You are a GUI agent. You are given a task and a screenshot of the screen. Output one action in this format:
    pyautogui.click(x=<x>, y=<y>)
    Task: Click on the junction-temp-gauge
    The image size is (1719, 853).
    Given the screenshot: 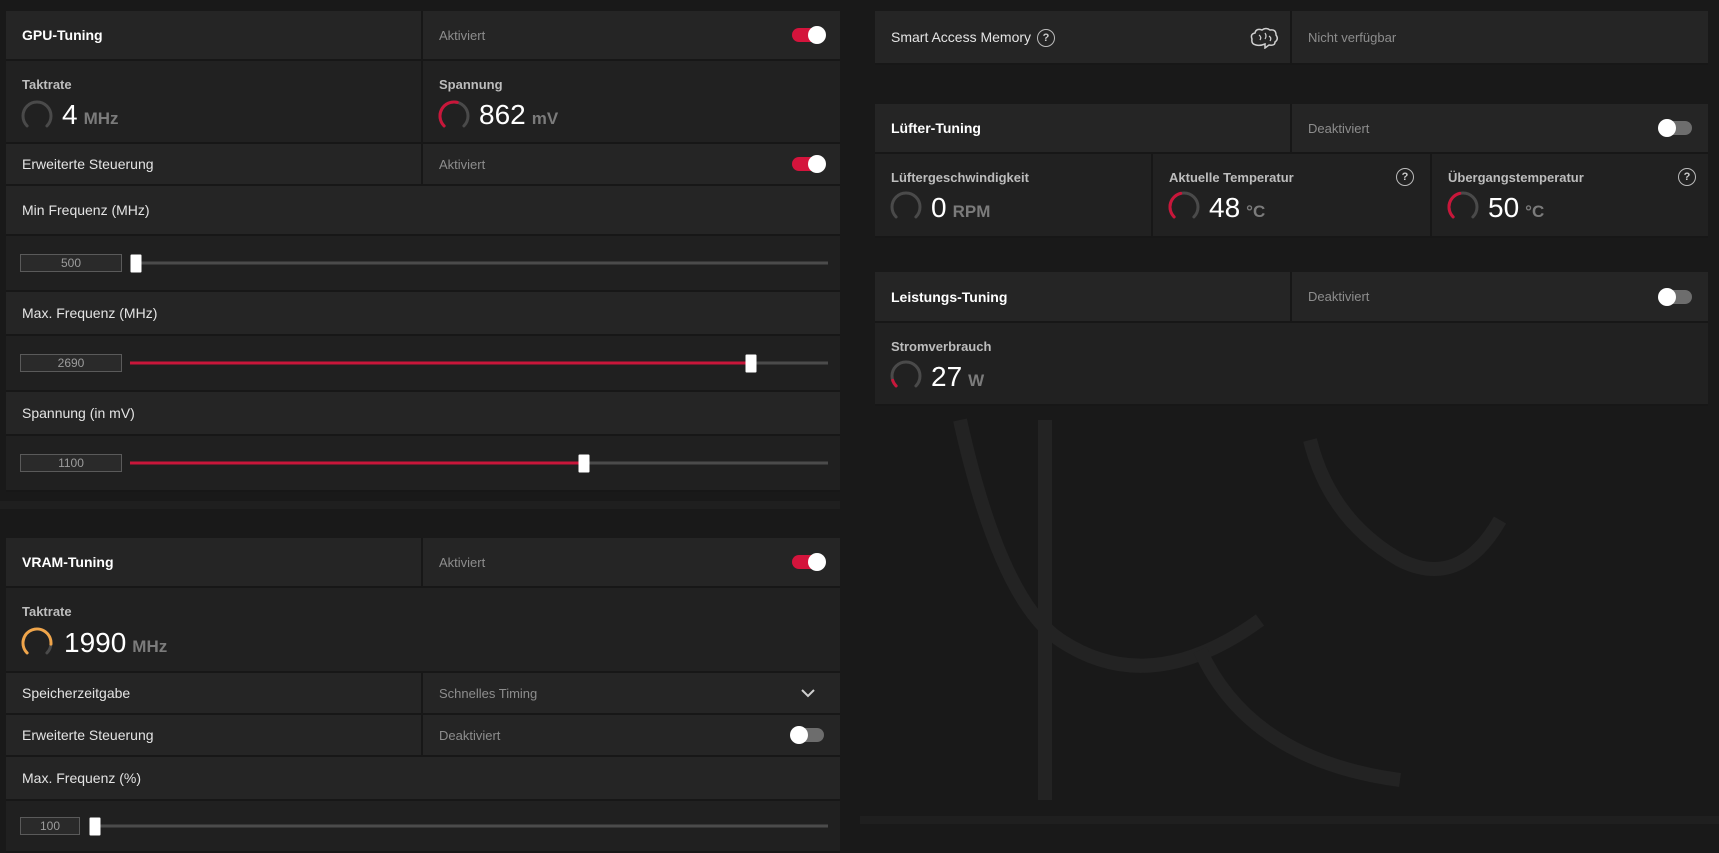 What is the action you would take?
    pyautogui.click(x=1463, y=205)
    